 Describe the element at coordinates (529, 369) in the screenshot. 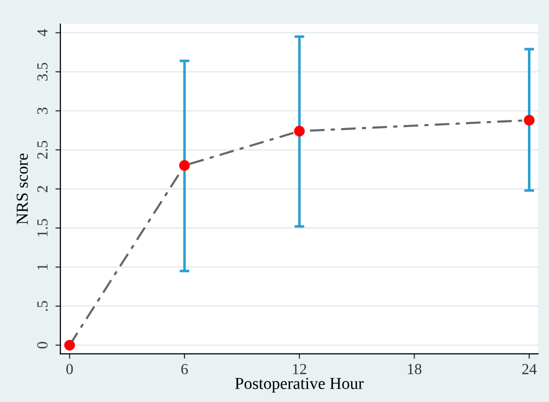

I see `x-tick-label: 24` at that location.